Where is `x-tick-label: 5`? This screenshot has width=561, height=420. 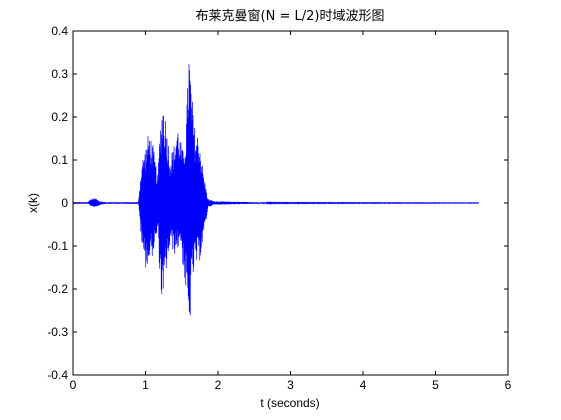 x-tick-label: 5 is located at coordinates (435, 385).